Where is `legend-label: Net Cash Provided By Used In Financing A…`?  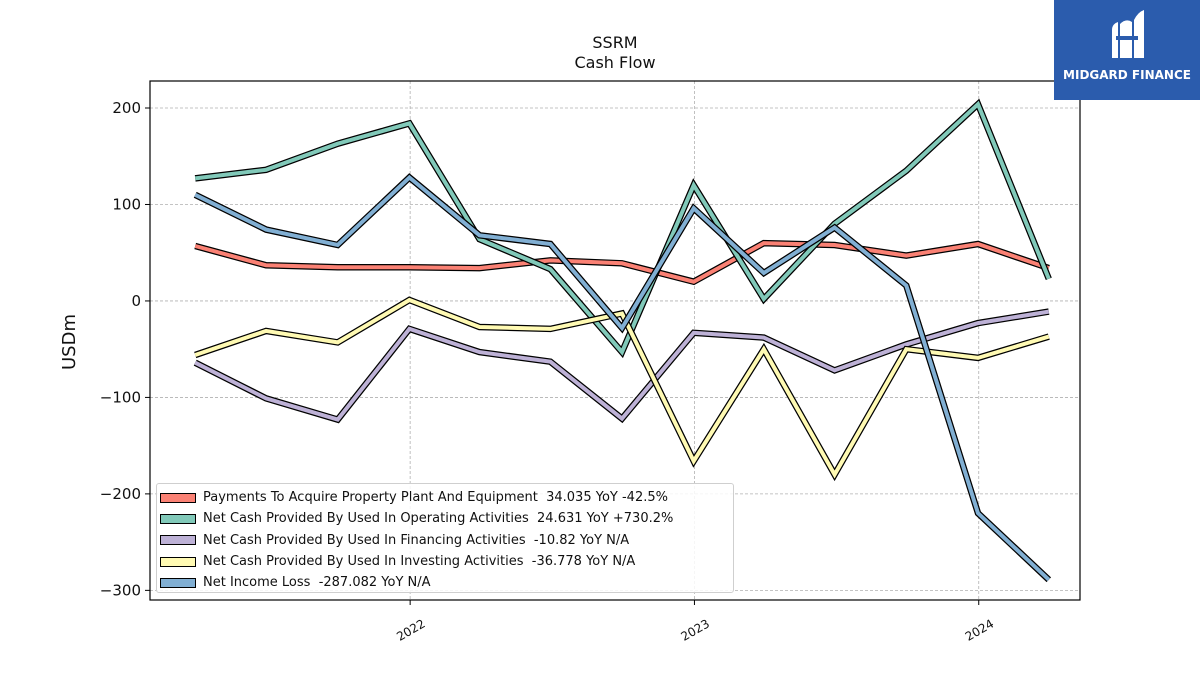
legend-label: Net Cash Provided By Used In Financing A… is located at coordinates (416, 540).